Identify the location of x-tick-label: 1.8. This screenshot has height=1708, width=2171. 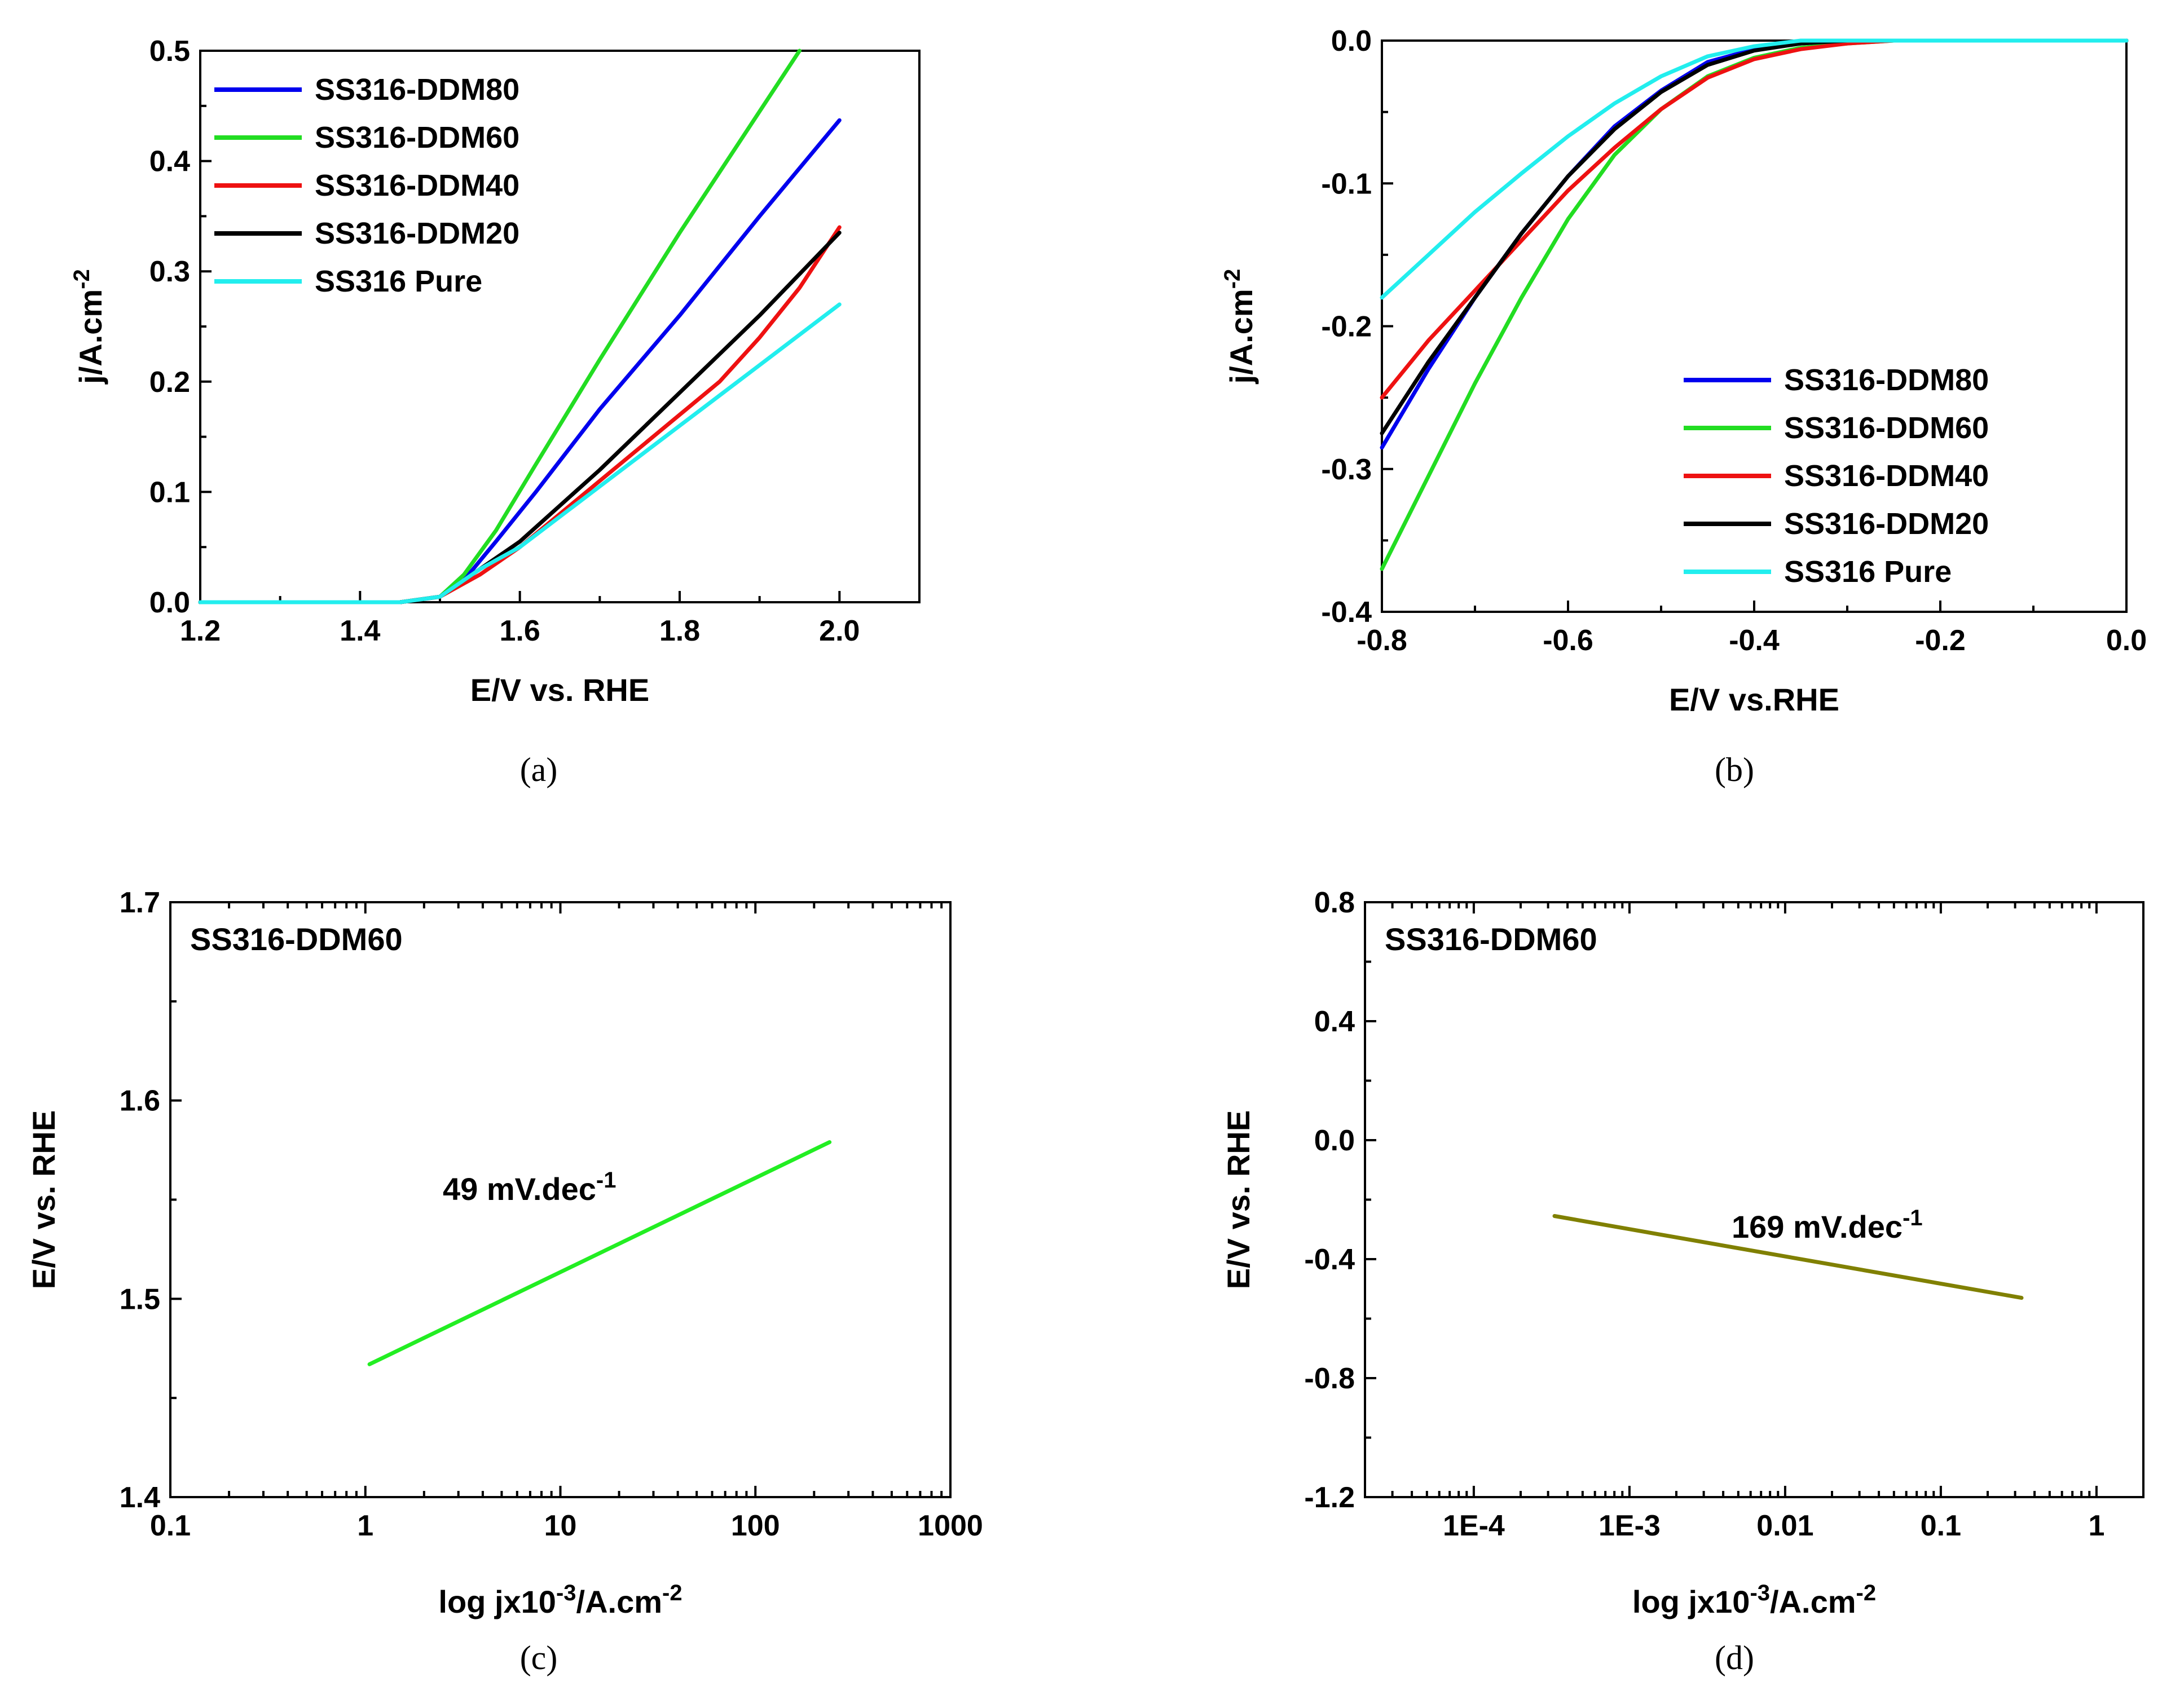
(679, 631).